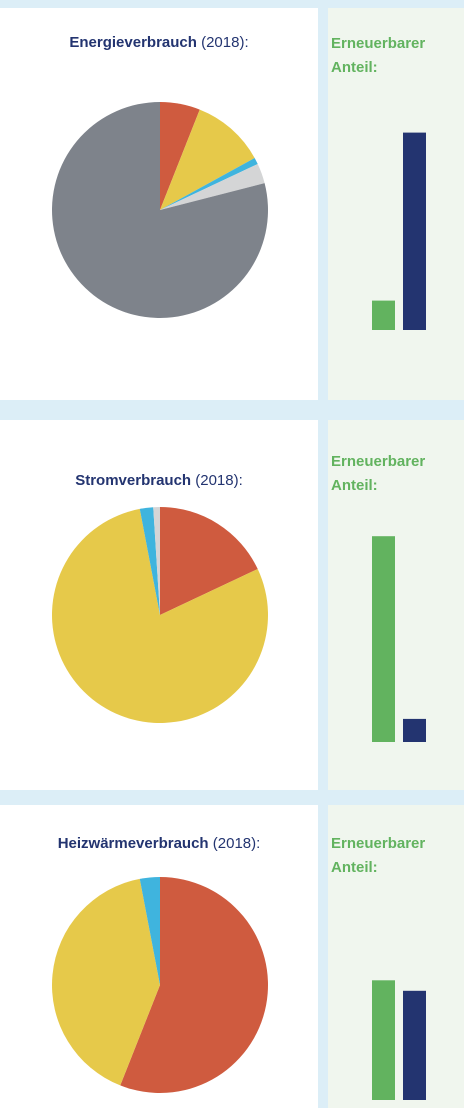  Describe the element at coordinates (159, 480) in the screenshot. I see `pie-title: Stromverbrauch (2018):` at that location.